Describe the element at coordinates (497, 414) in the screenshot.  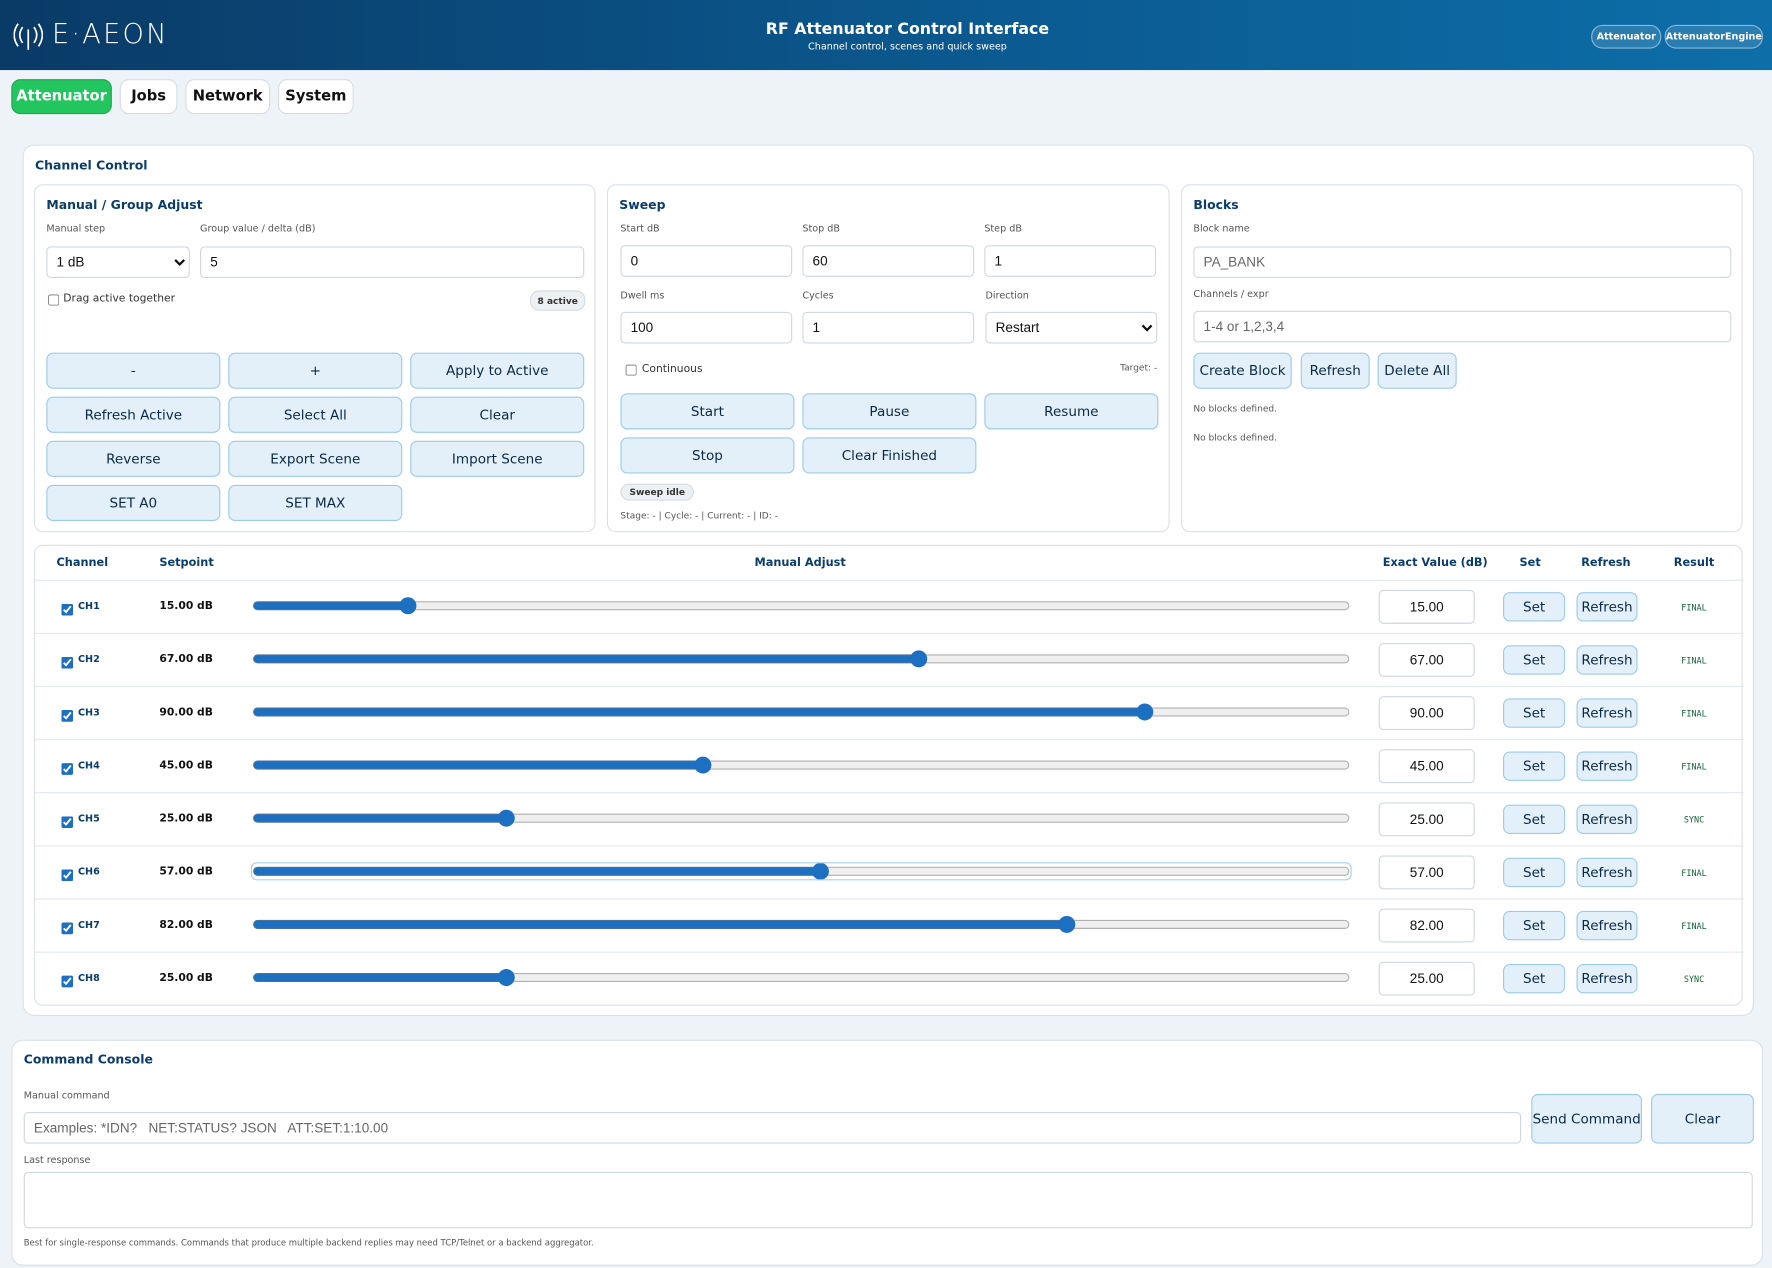
I see `button: Clear` at that location.